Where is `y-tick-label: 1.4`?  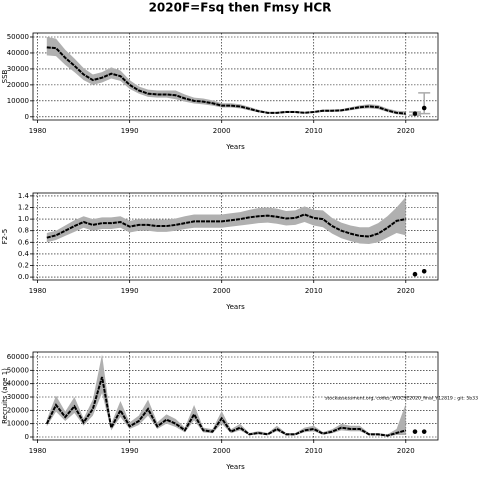
y-tick-label: 1.4 is located at coordinates (24, 196).